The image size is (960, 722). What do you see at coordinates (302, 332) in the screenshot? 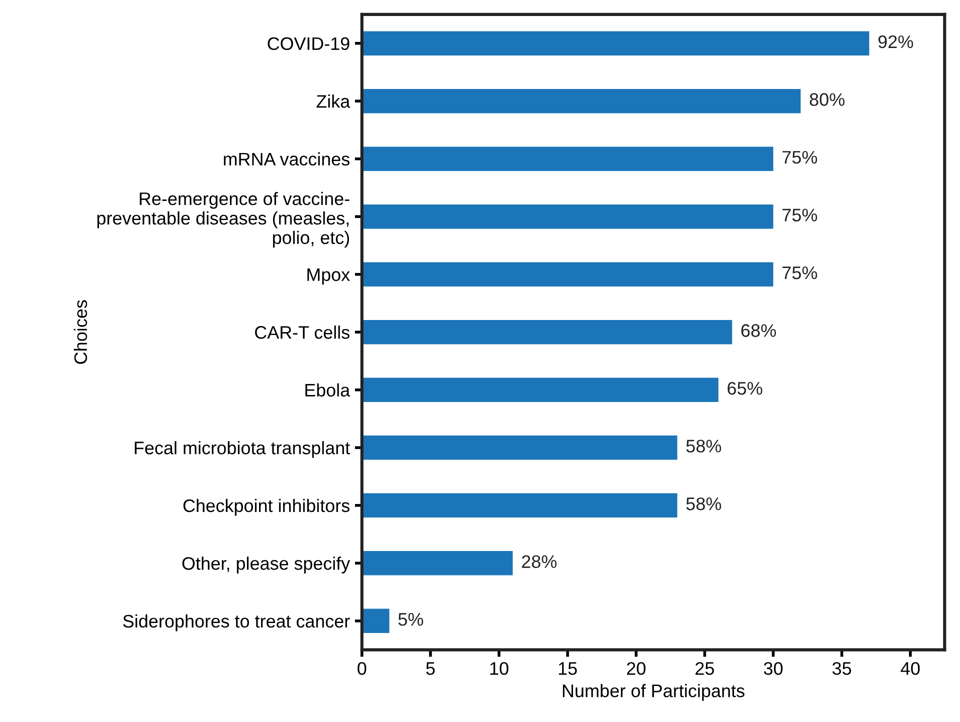
I see `y-tick-label: CAR-T cells` at bounding box center [302, 332].